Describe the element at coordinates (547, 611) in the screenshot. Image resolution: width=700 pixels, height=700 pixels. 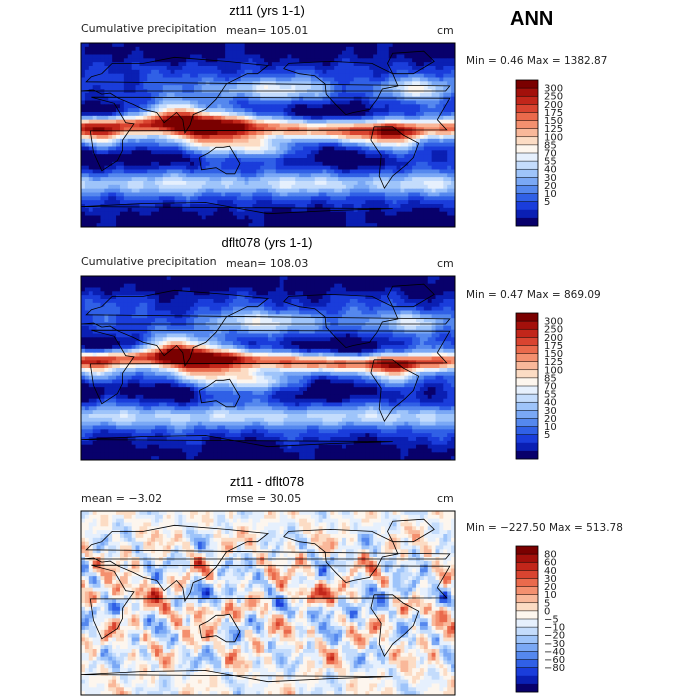
I see `panel-3-colorbar-label: 0` at that location.